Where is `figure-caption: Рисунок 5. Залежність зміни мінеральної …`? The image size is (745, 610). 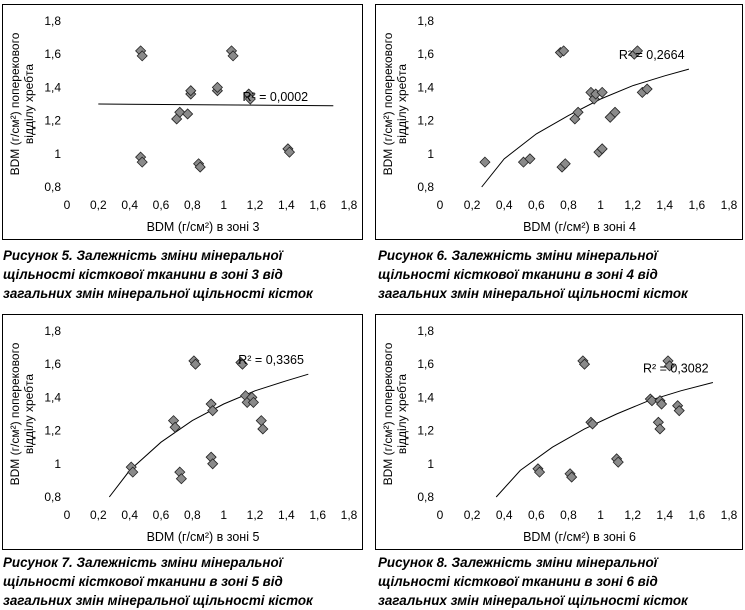 figure-caption: Рисунок 5. Залежність зміни мінеральної … is located at coordinates (158, 274).